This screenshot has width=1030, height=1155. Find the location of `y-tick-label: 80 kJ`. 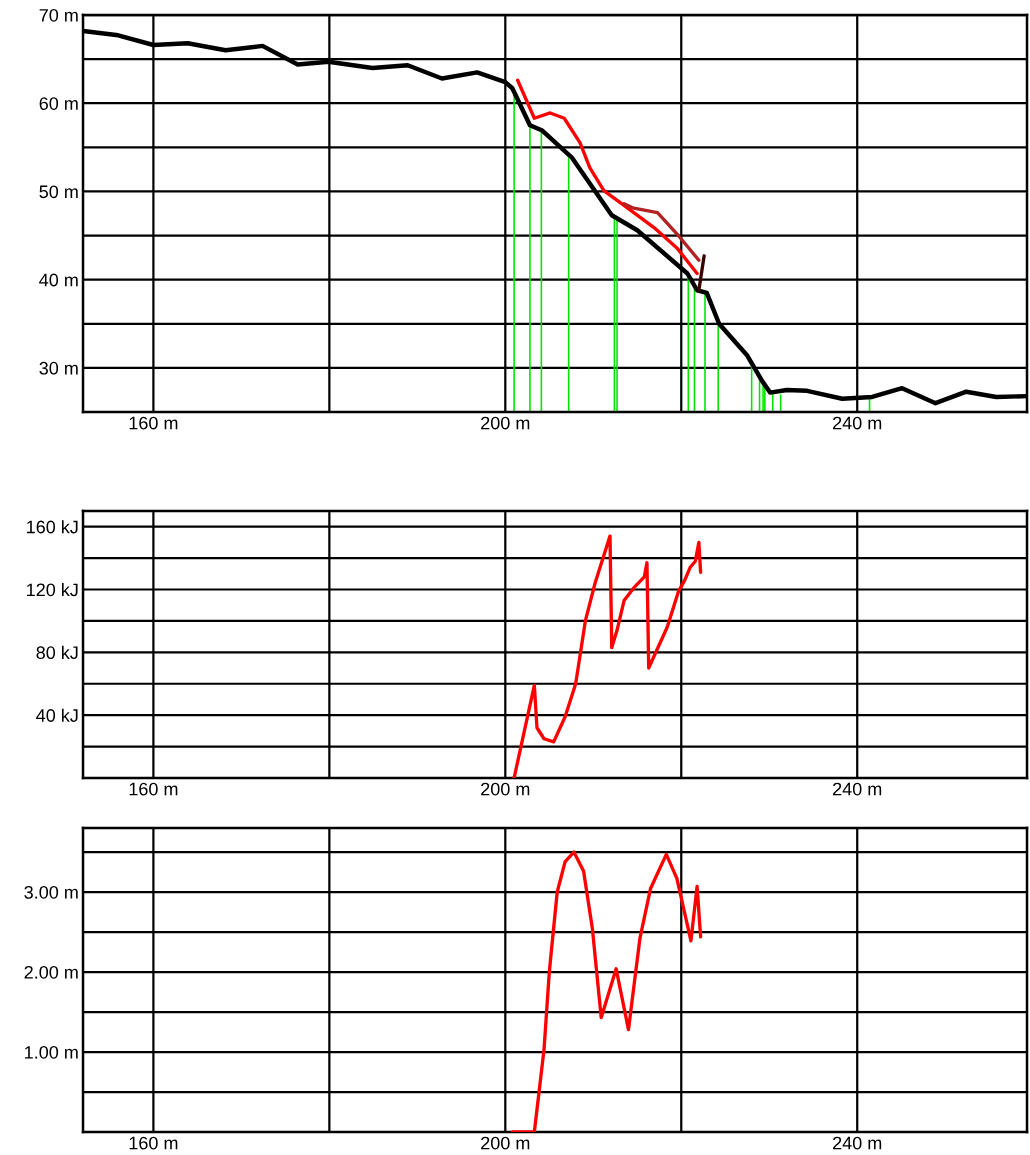

y-tick-label: 80 kJ is located at coordinates (57, 652).